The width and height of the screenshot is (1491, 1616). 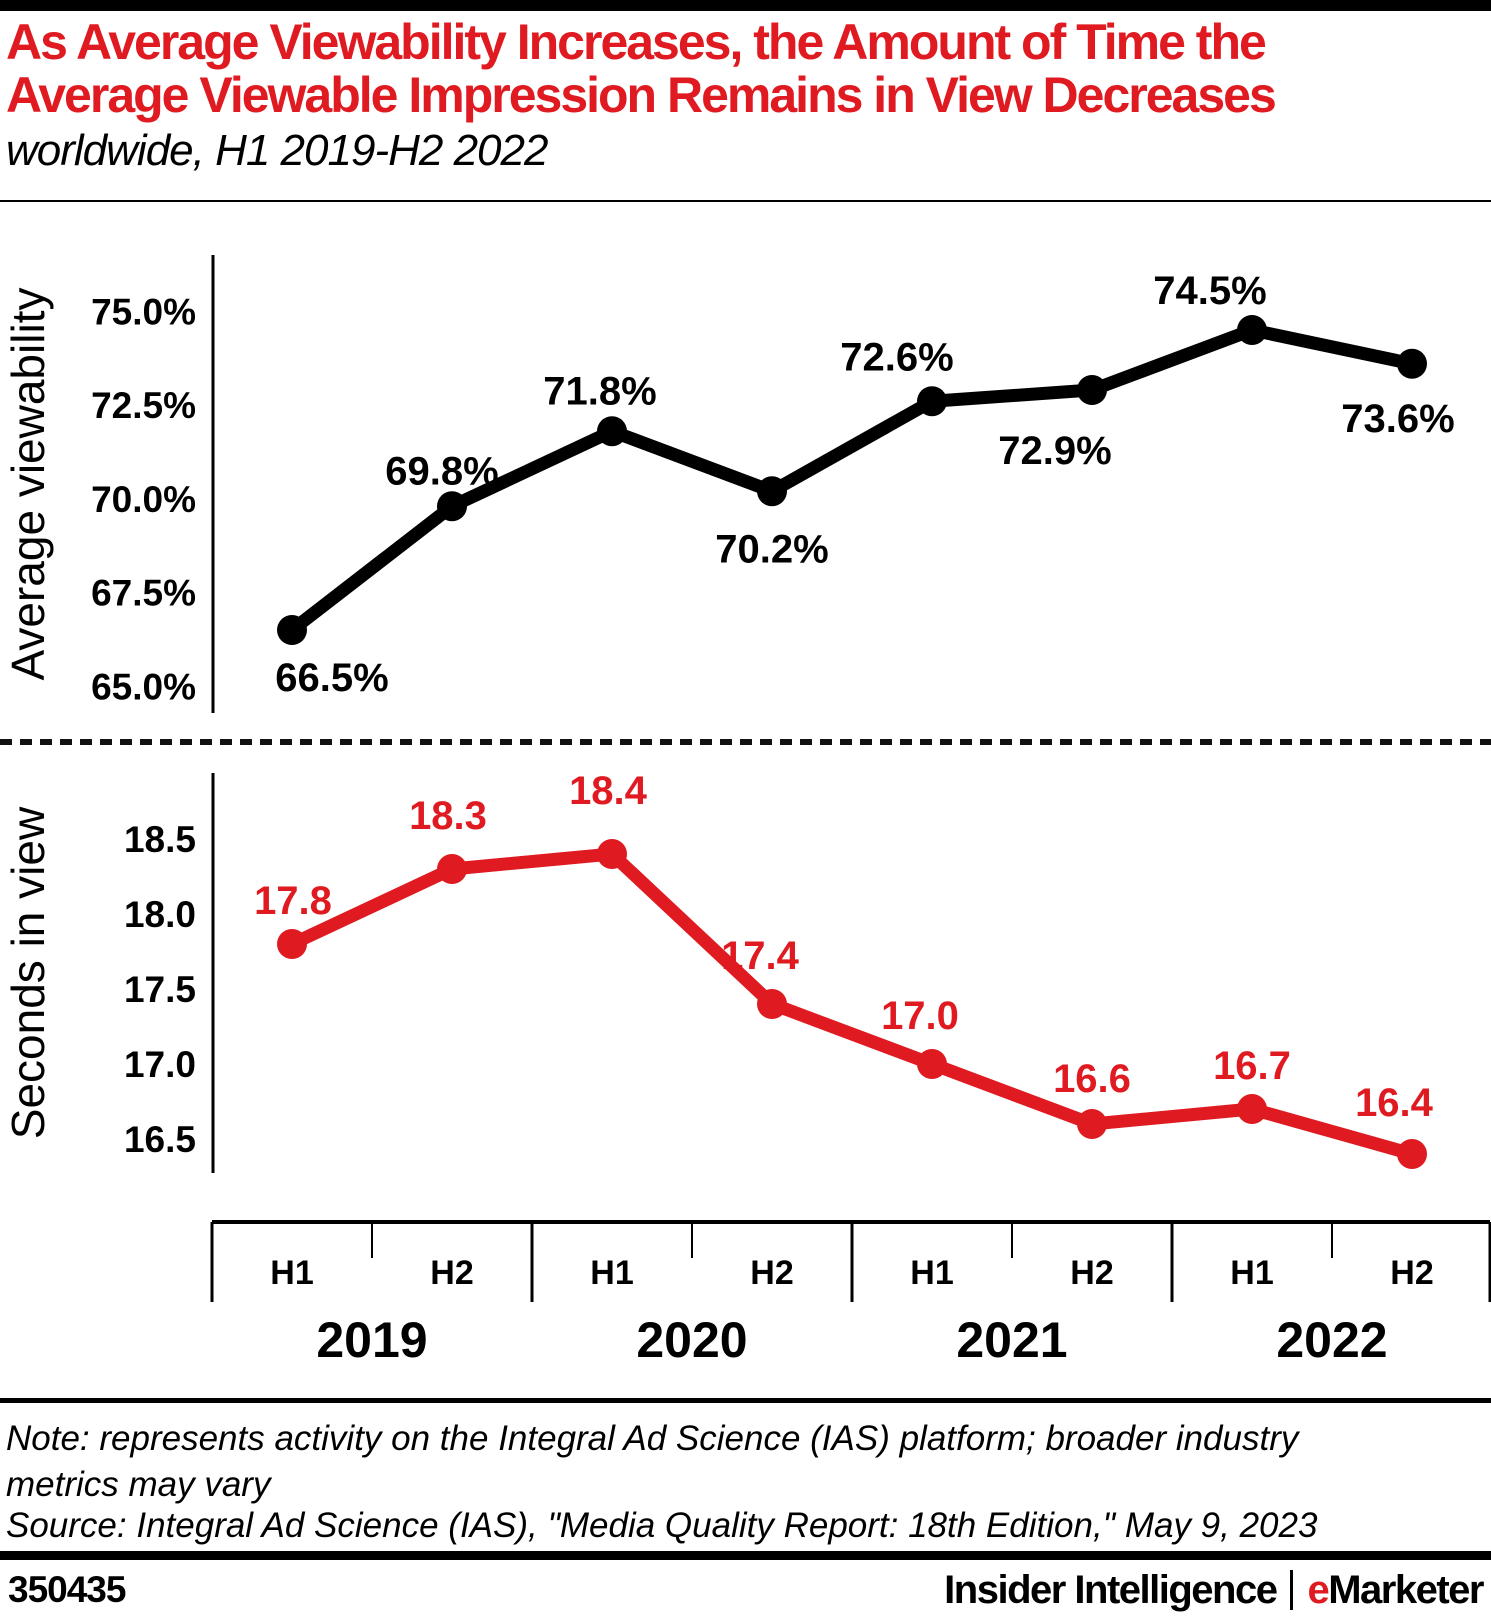 What do you see at coordinates (160, 1064) in the screenshot?
I see `y-tick-label: 17.0` at bounding box center [160, 1064].